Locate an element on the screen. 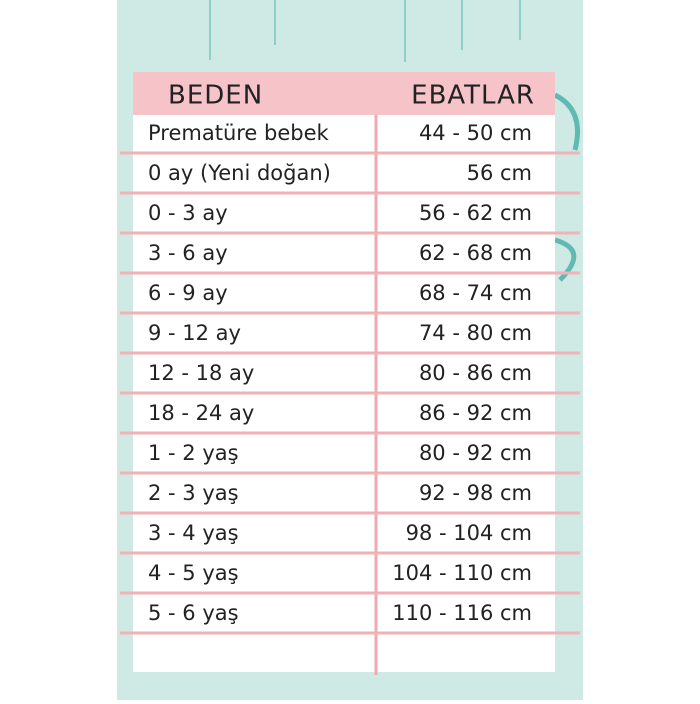 The image size is (700, 704). header-cell: EBATLAR is located at coordinates (473, 96).